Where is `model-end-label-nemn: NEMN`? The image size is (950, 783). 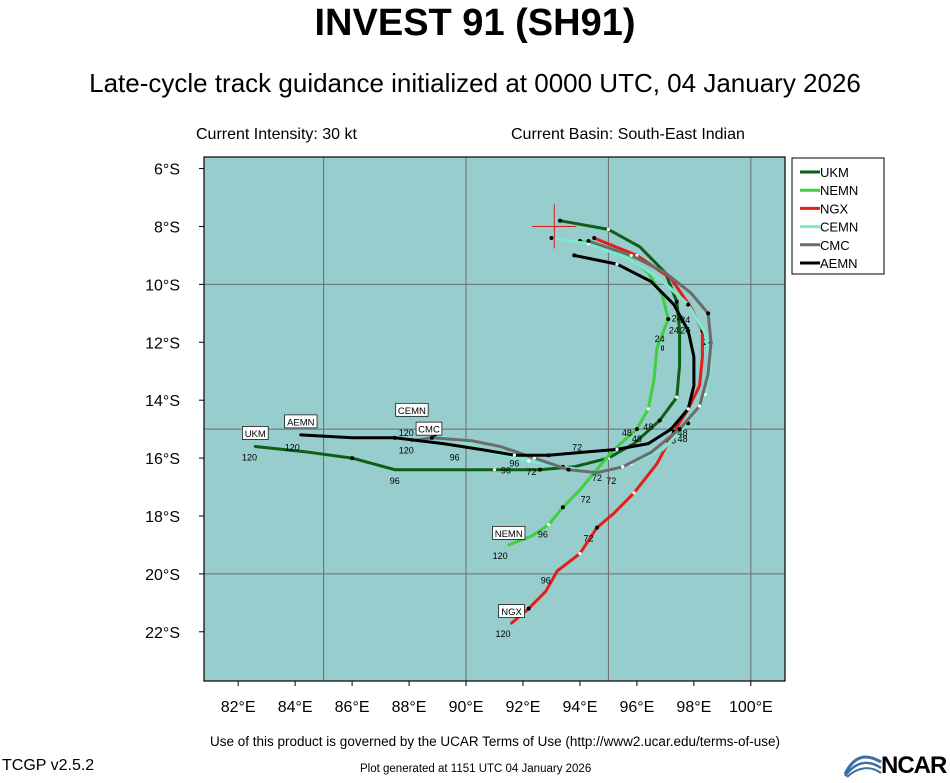
model-end-label-nemn: NEMN is located at coordinates (509, 534).